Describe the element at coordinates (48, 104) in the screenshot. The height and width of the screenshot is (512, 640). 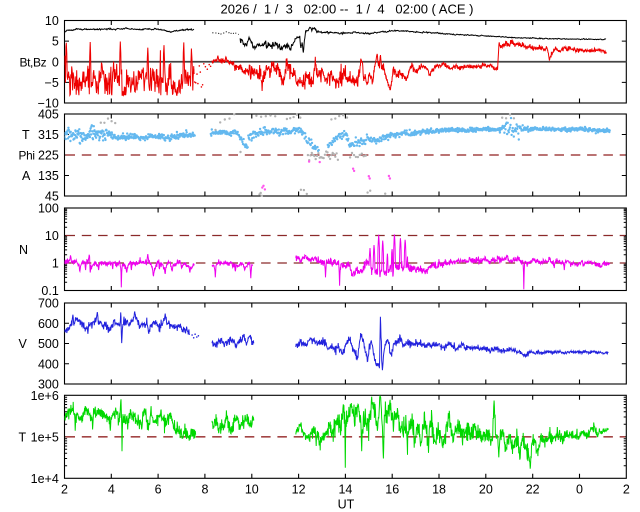
I see `svg-text: −10` at that location.